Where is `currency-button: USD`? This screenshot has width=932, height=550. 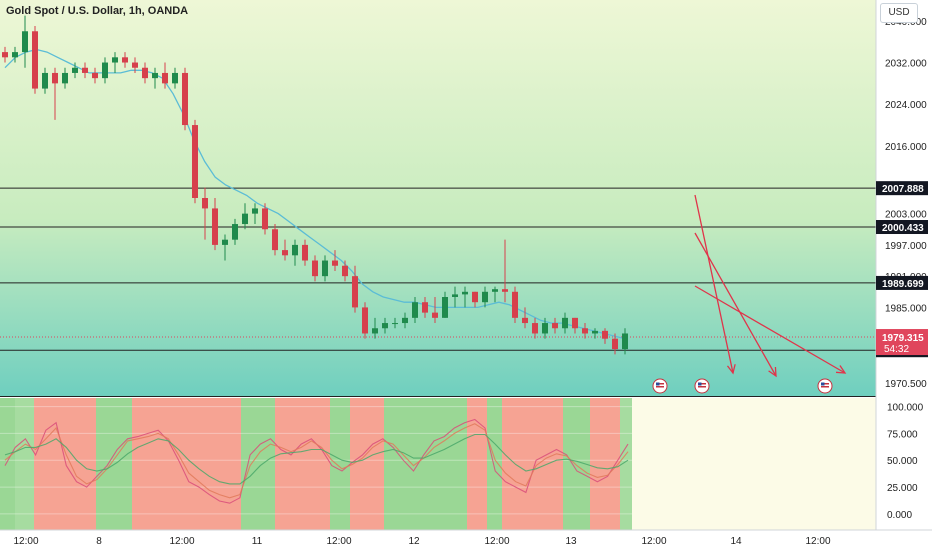 currency-button: USD is located at coordinates (899, 13).